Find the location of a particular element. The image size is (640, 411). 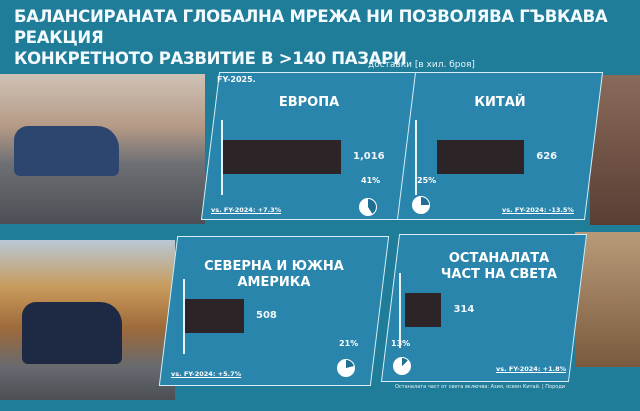

region-panel: КИТАЙ 626 25% vs. FY-2024: -13.5% is located at coordinates (500, 146).